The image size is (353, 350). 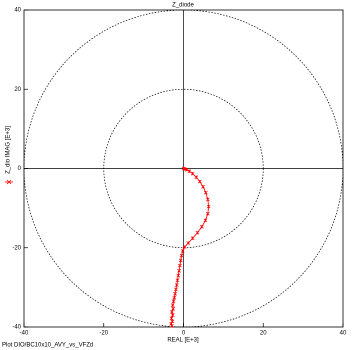 What do you see at coordinates (184, 334) in the screenshot?
I see `x-tick-label: 0` at bounding box center [184, 334].